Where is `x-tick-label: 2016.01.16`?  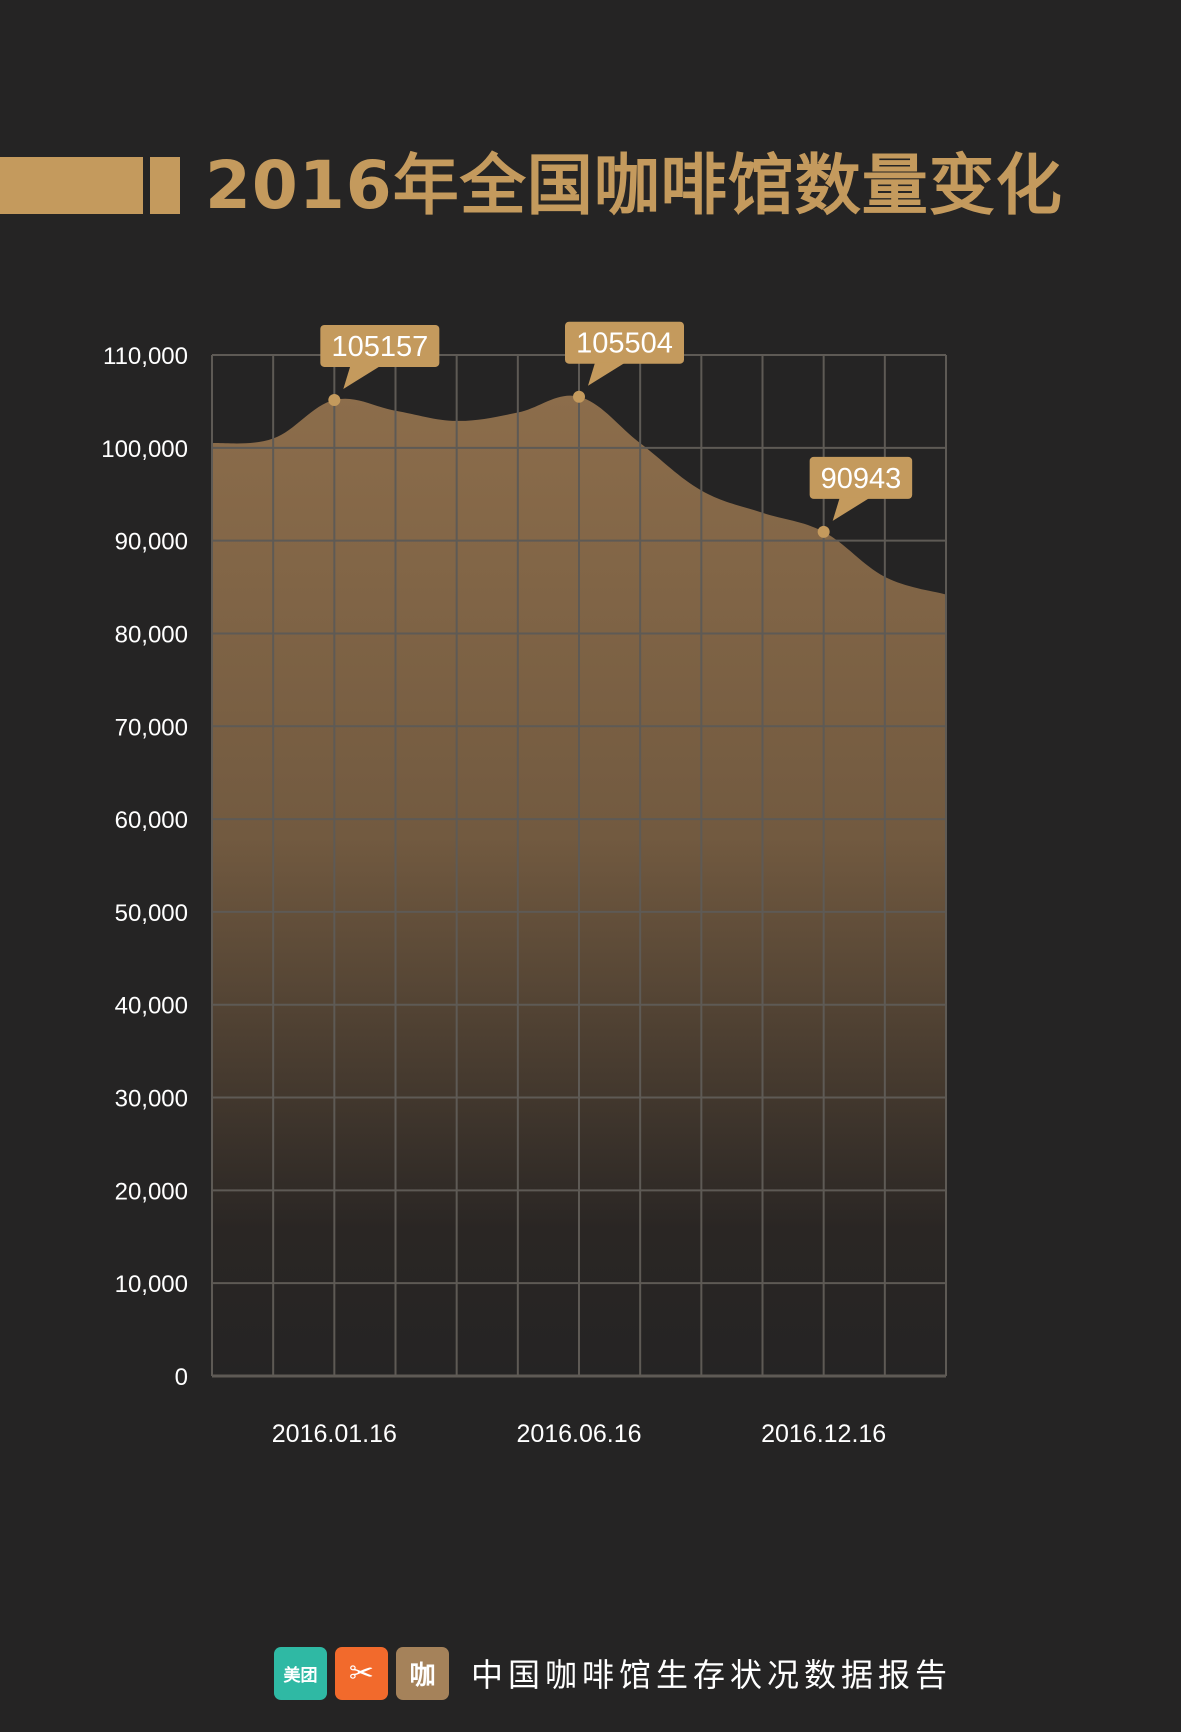
x-tick-label: 2016.01.16 is located at coordinates (334, 1434).